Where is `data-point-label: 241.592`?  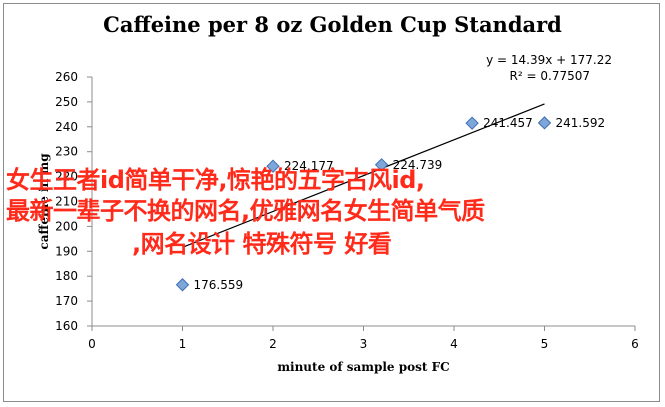 data-point-label: 241.592 is located at coordinates (581, 123).